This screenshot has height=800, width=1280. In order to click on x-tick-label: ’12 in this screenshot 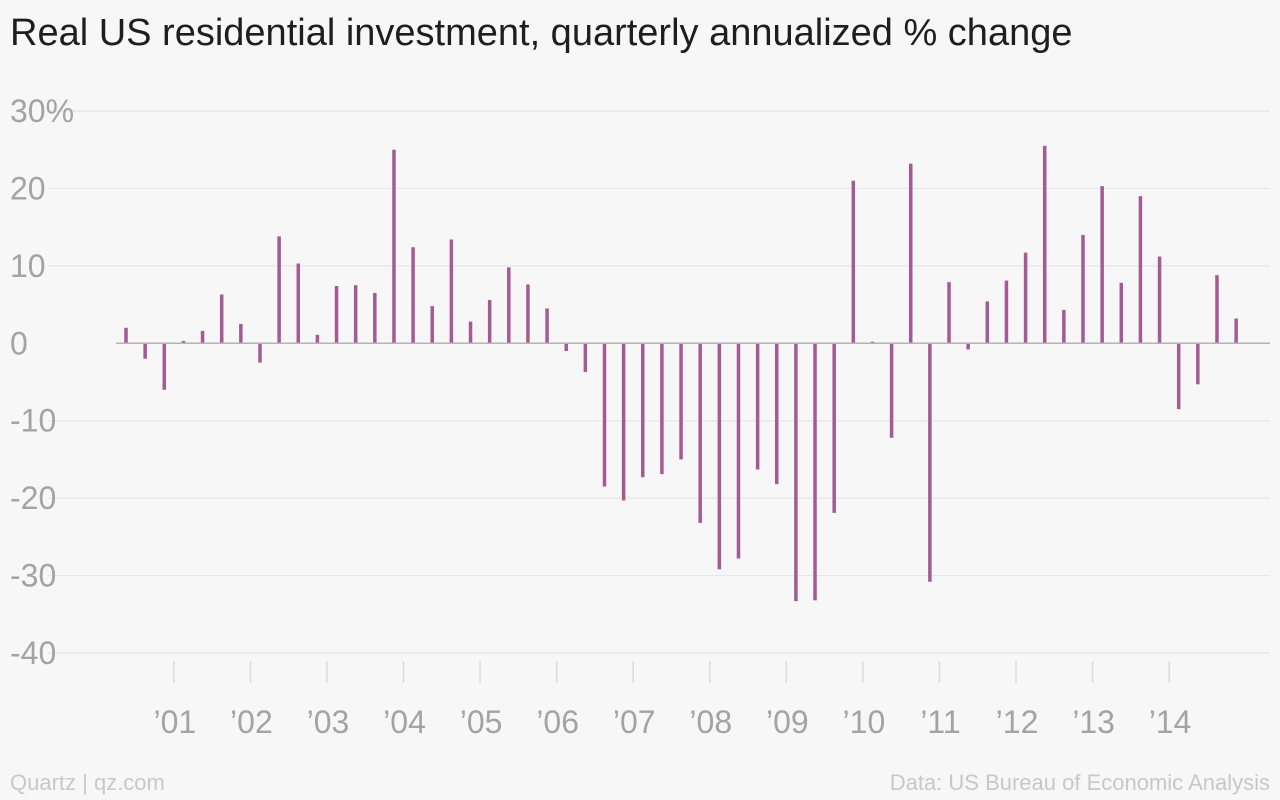, I will do `click(1017, 722)`.